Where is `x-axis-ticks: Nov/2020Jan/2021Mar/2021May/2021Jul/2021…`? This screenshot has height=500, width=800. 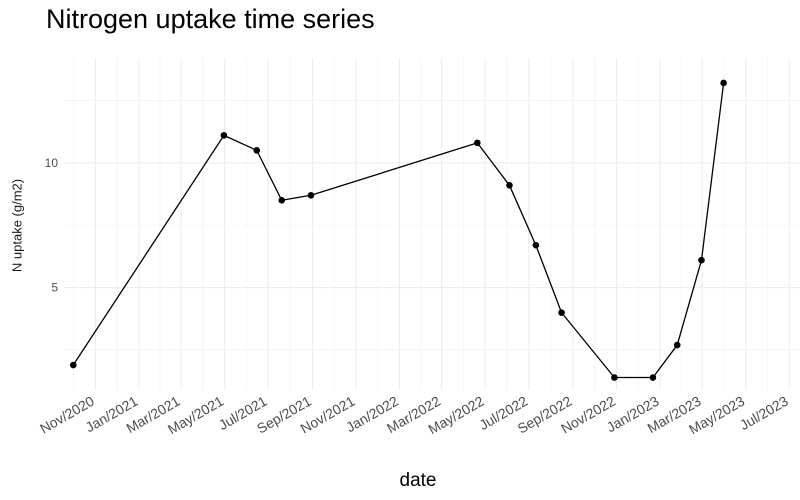
x-axis-ticks: Nov/2020Jan/2021Mar/2021May/2021Jul/2021… is located at coordinates (414, 415).